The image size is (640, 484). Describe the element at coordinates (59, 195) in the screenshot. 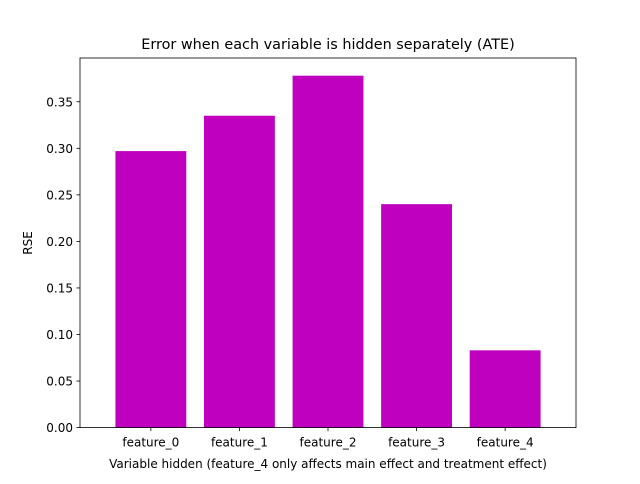

I see `y-tick-label: 0.25` at that location.